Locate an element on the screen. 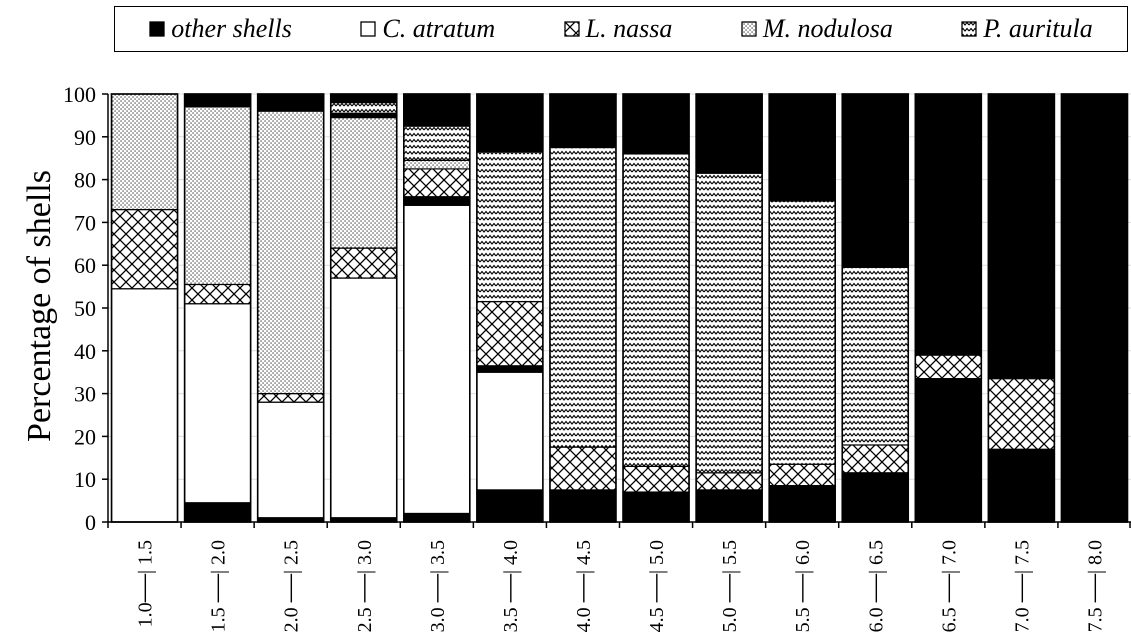  legend-label: L. nassa is located at coordinates (629, 28).